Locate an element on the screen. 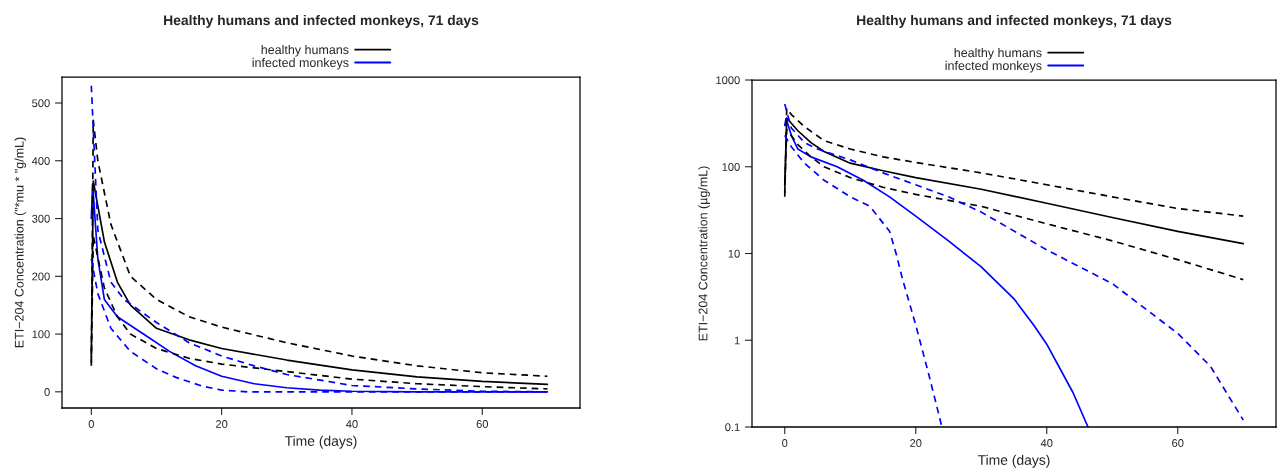 Image resolution: width=1281 pixels, height=472 pixels. y-tick-label: 0 is located at coordinates (47, 392).